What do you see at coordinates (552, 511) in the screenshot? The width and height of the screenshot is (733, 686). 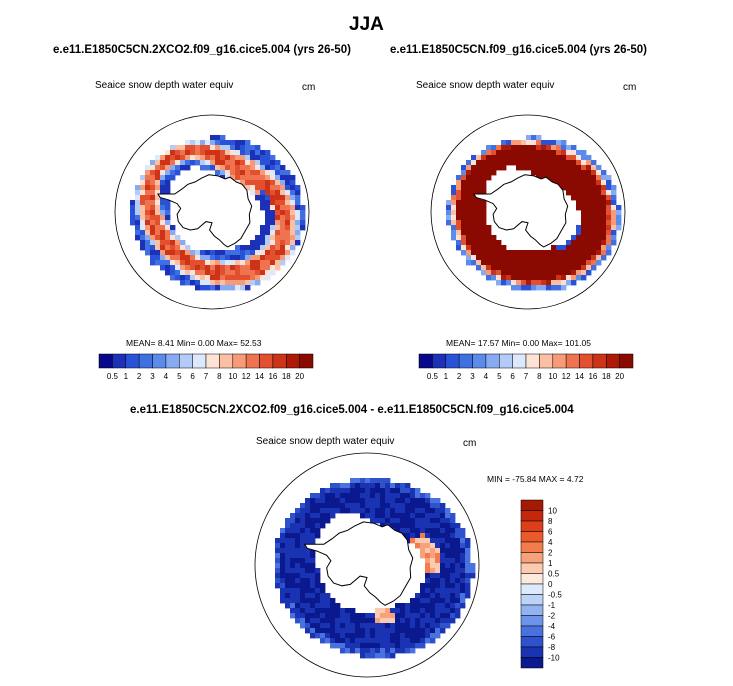 I see `panel3-colorbar-tick-label: 10` at bounding box center [552, 511].